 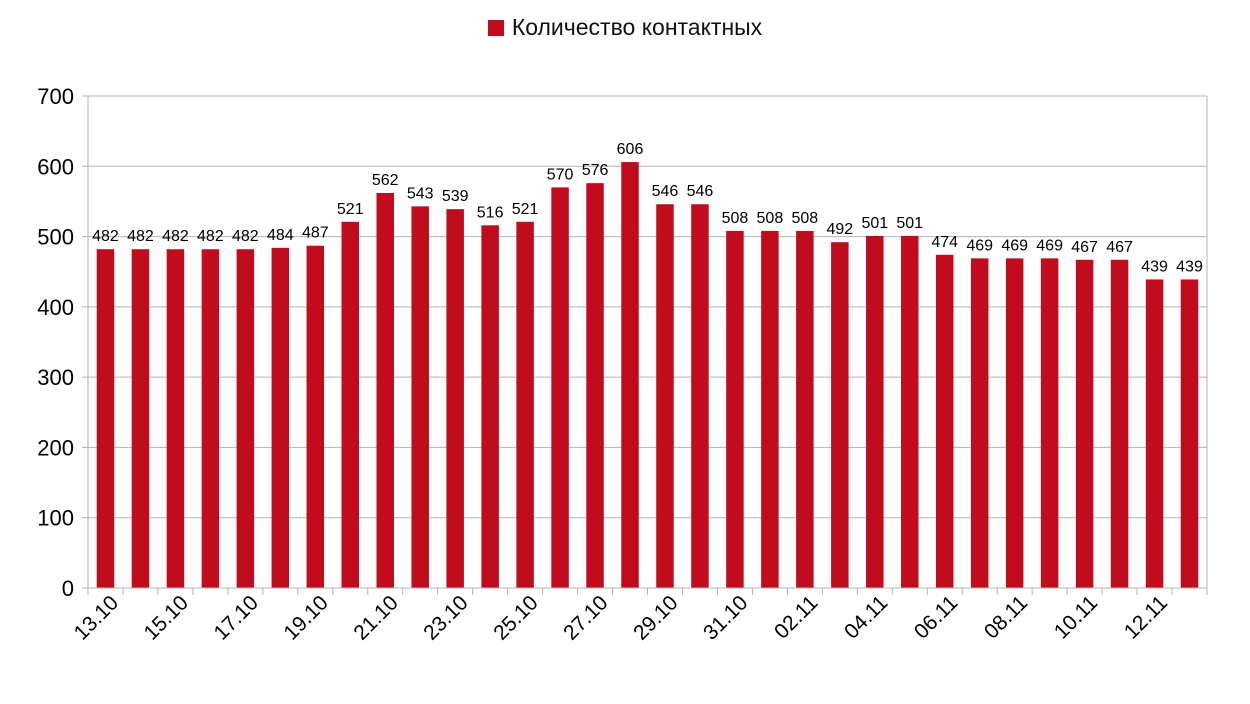 What do you see at coordinates (595, 170) in the screenshot?
I see `data-label: 576` at bounding box center [595, 170].